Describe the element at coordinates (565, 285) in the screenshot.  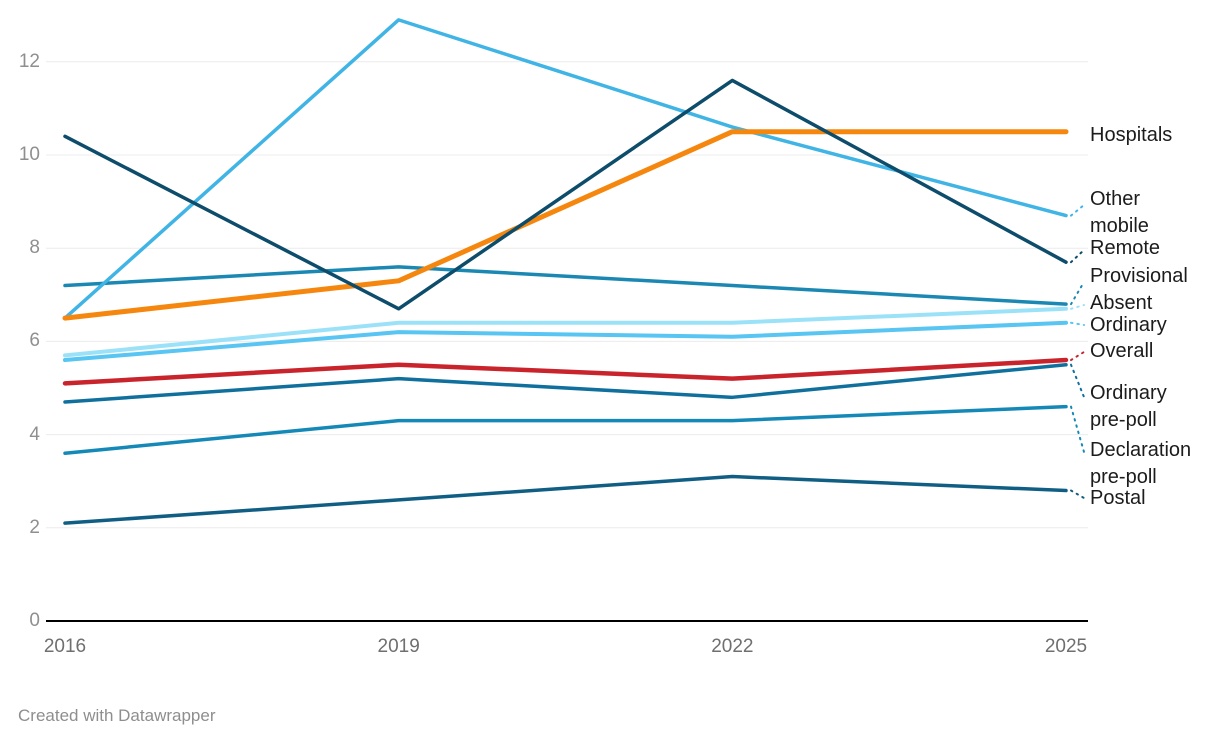
I see `line-provisional` at that location.